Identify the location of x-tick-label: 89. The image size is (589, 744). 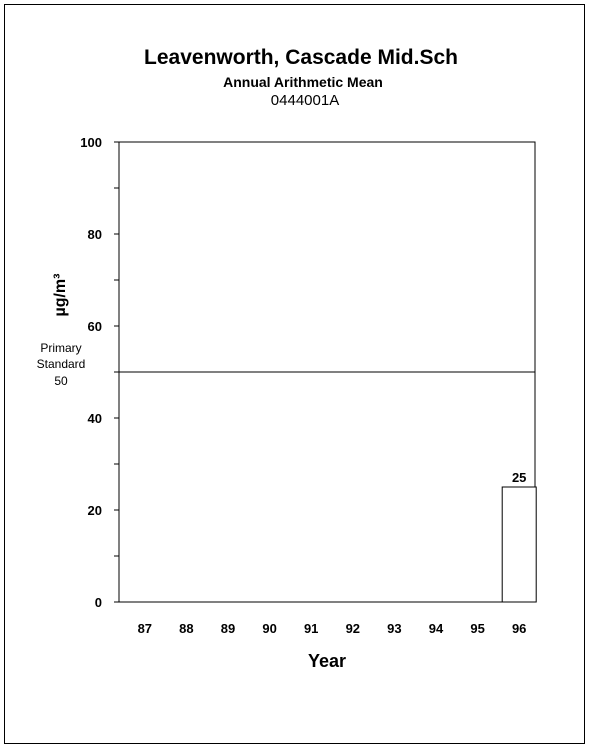
(228, 628).